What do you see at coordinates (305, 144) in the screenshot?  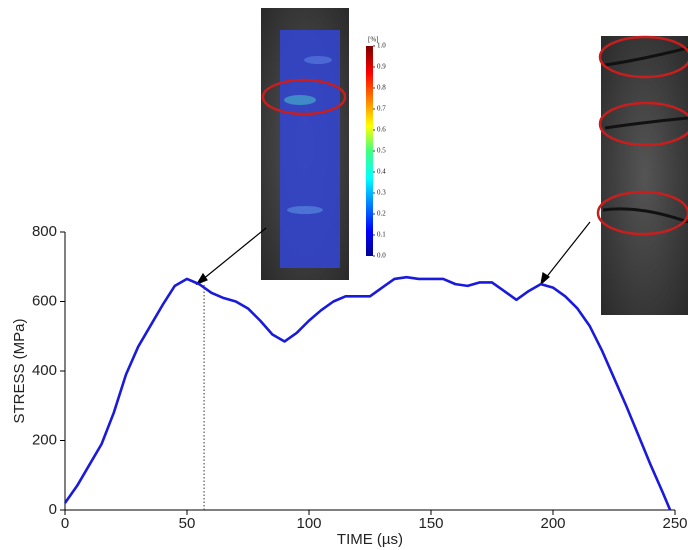 I see `inset-image-left` at bounding box center [305, 144].